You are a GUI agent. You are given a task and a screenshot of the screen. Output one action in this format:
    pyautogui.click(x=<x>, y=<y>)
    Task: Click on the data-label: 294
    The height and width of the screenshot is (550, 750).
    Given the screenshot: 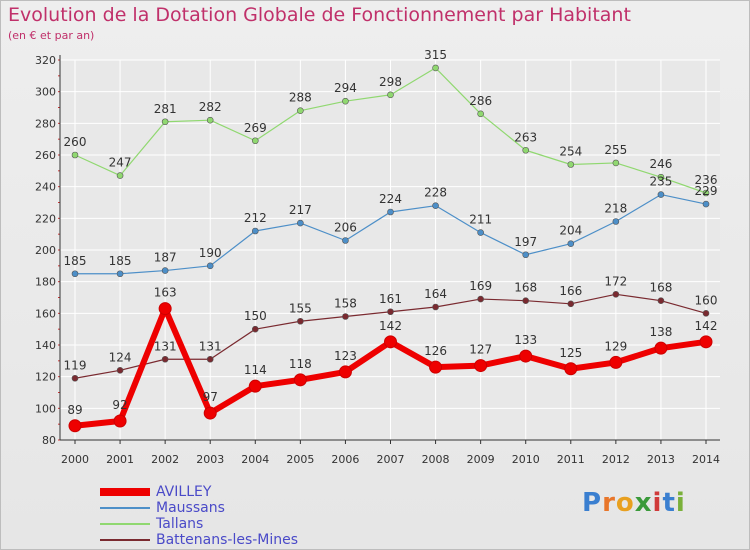 What is the action you would take?
    pyautogui.click(x=345, y=88)
    